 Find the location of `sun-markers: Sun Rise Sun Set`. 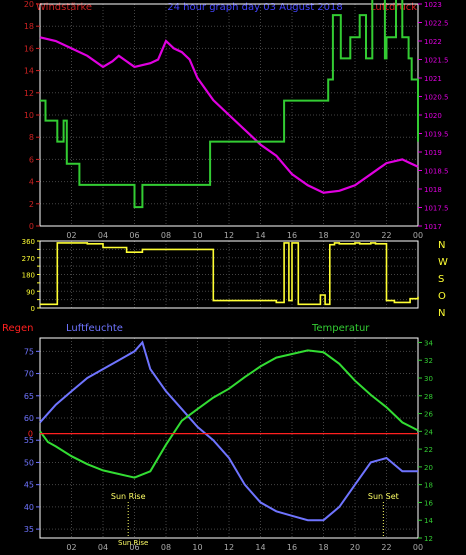

sun-markers: Sun Rise Sun Set is located at coordinates (255, 515).